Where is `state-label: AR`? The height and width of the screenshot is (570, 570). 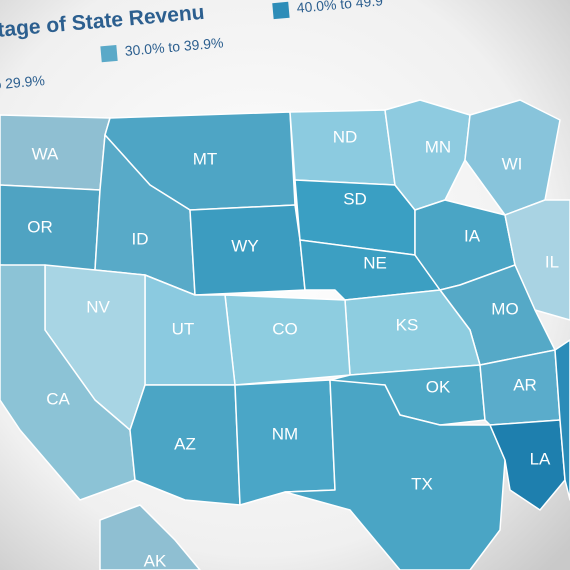
state-label: AR is located at coordinates (525, 384).